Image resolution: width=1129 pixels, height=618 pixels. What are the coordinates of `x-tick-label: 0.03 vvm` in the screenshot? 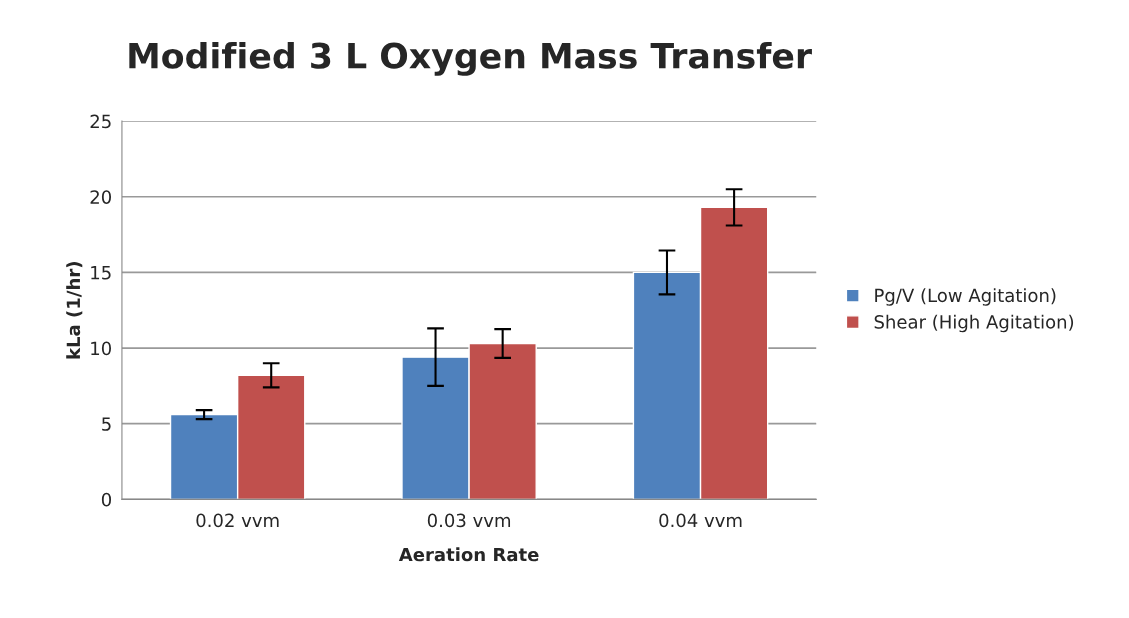 It's located at (469, 520).